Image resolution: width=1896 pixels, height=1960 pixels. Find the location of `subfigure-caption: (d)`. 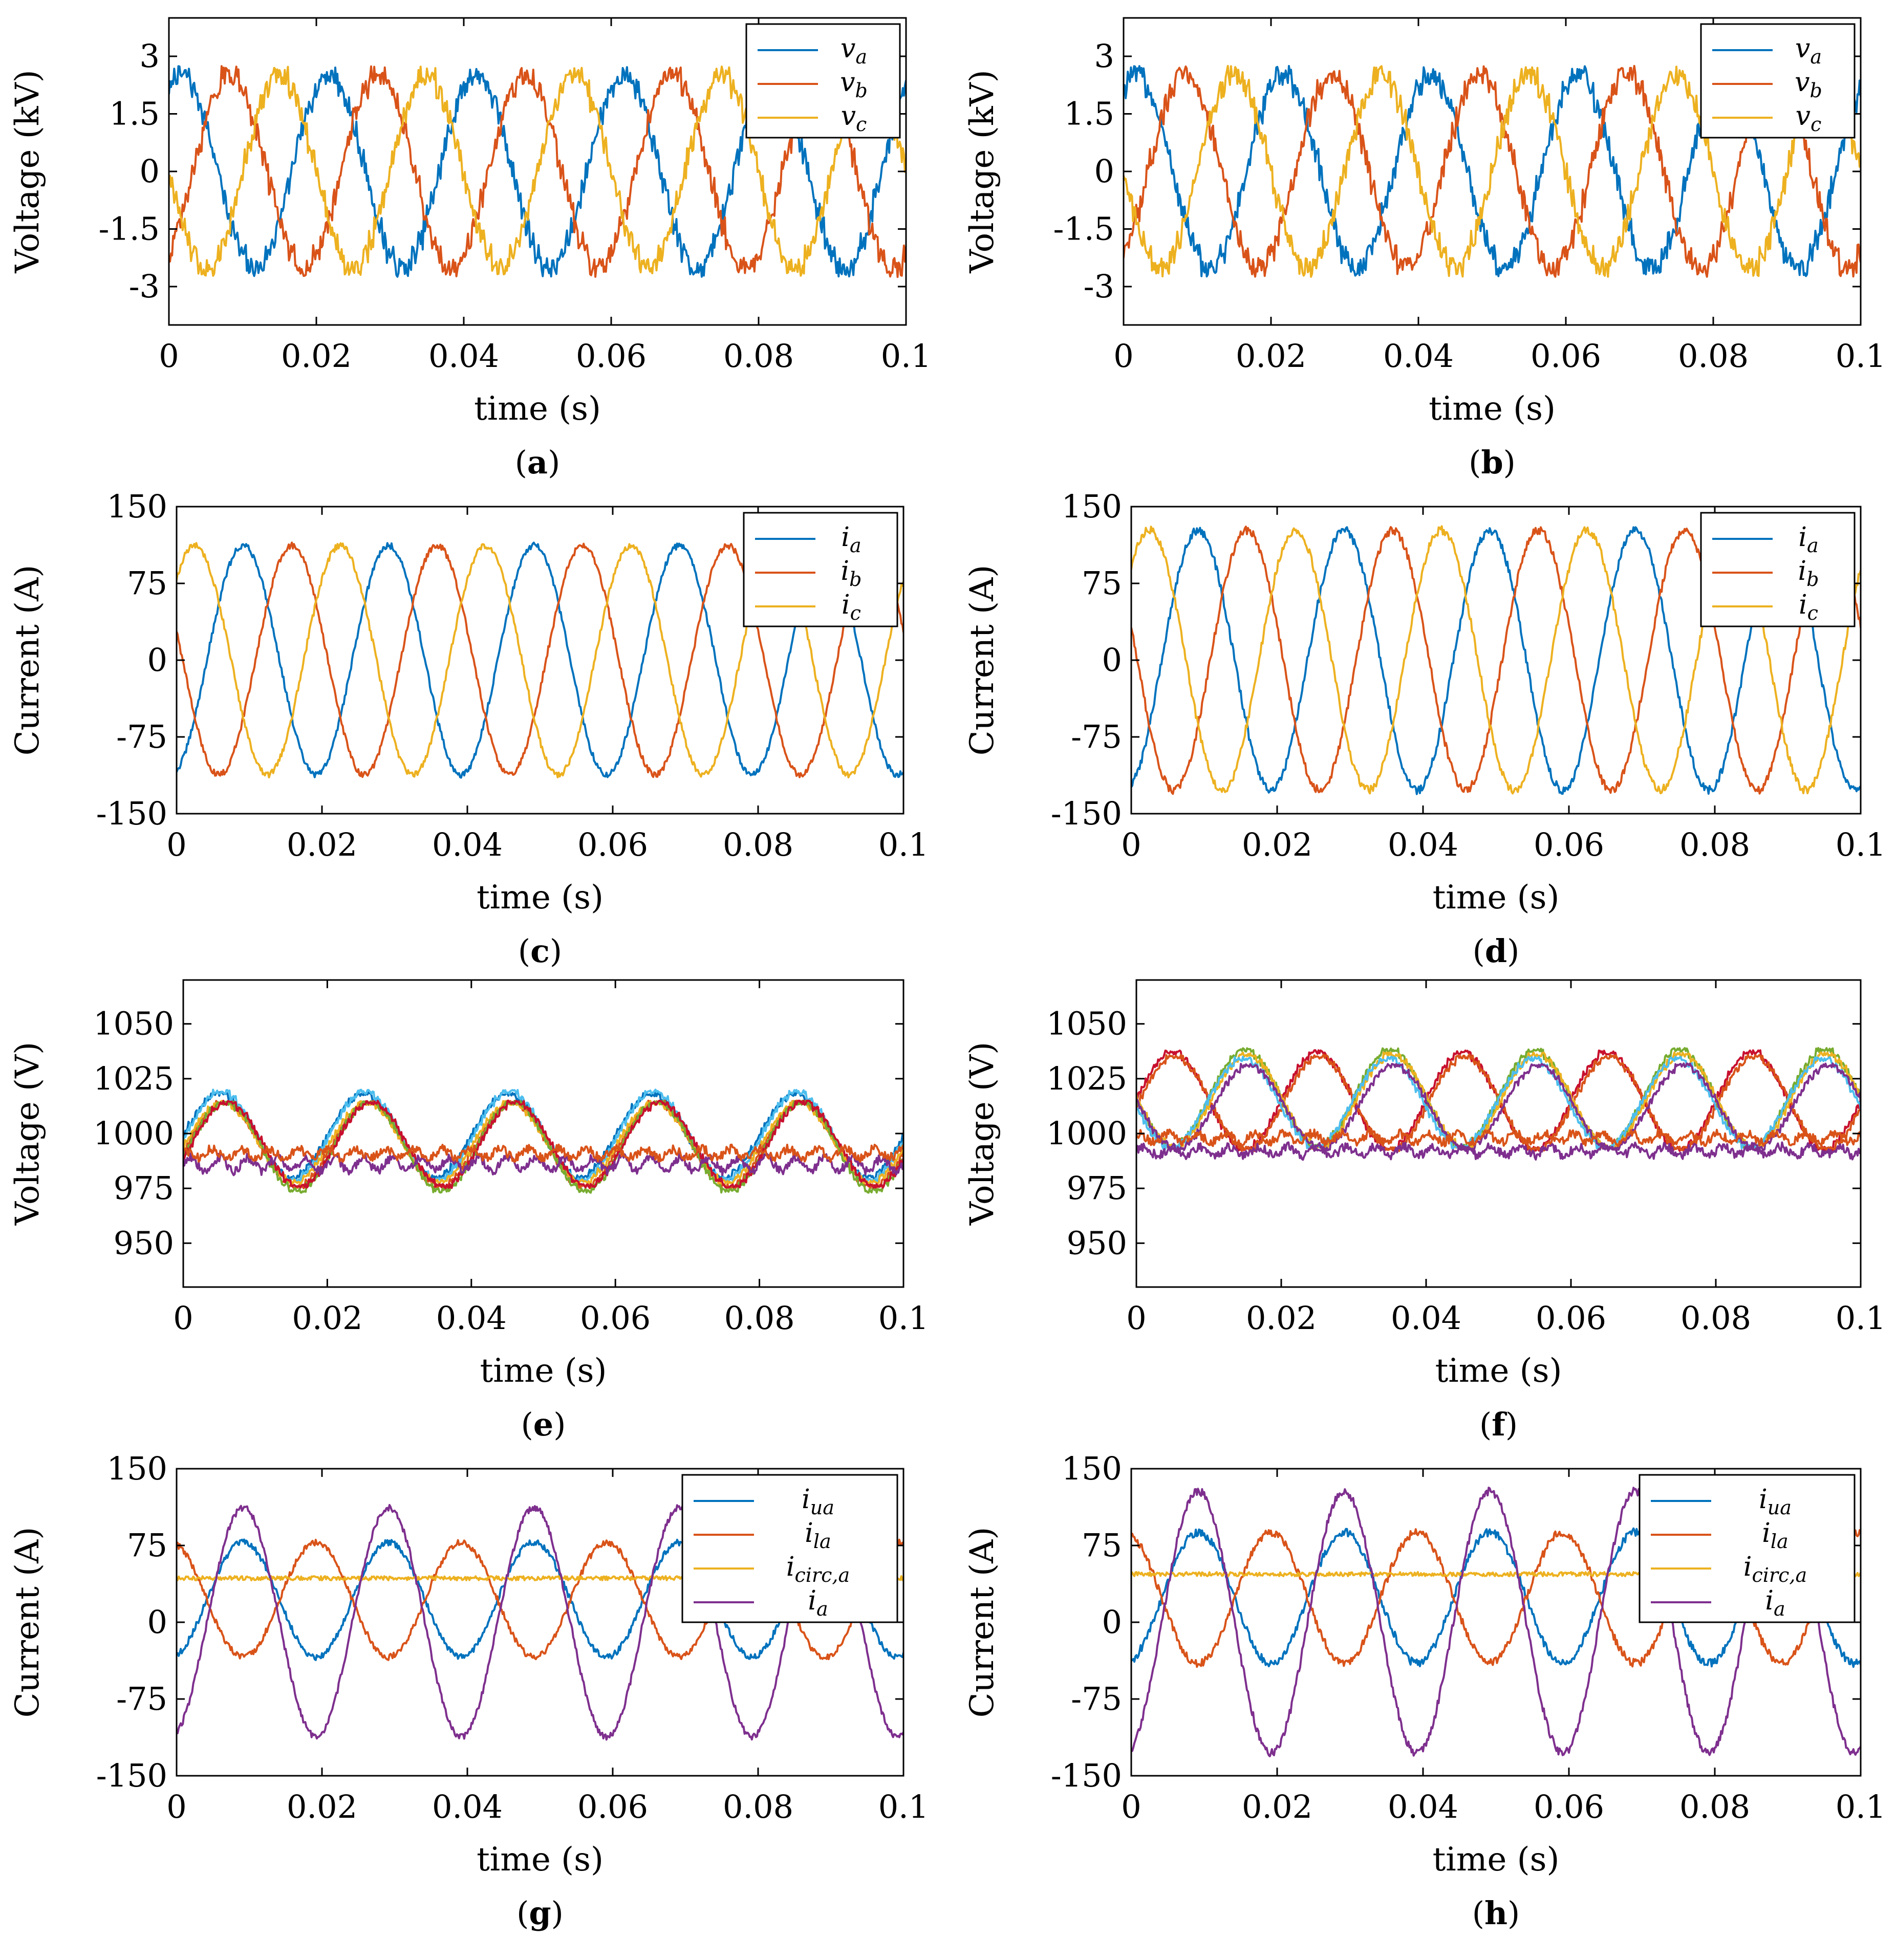

subfigure-caption: (d) is located at coordinates (1496, 951).